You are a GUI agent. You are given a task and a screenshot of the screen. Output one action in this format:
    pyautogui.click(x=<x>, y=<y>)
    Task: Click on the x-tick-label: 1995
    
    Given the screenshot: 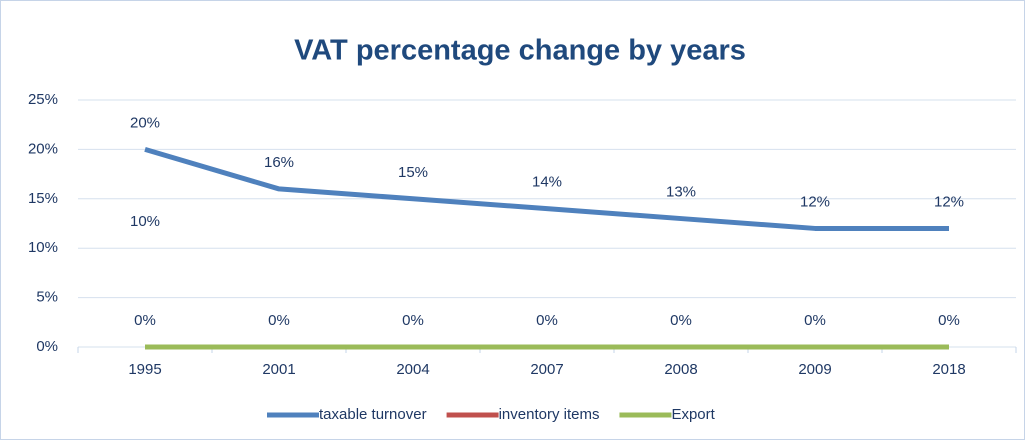 What is the action you would take?
    pyautogui.click(x=144, y=369)
    